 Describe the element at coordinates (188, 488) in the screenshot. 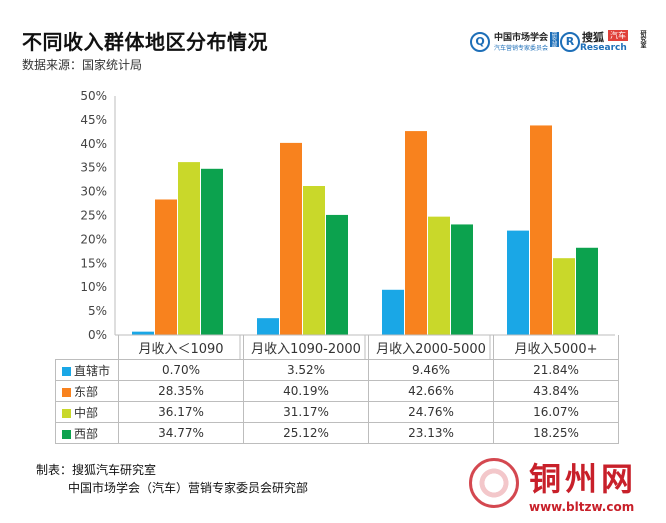

I see `credits-line2: 中国市场学会（汽车）营销专家委员会研究部` at that location.